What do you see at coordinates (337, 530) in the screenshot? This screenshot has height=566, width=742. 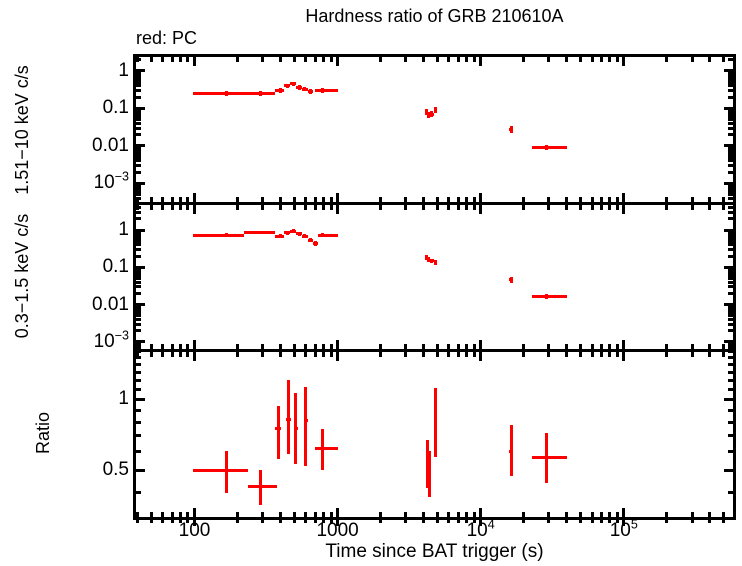 I see `x-tick-label: 1000` at bounding box center [337, 530].